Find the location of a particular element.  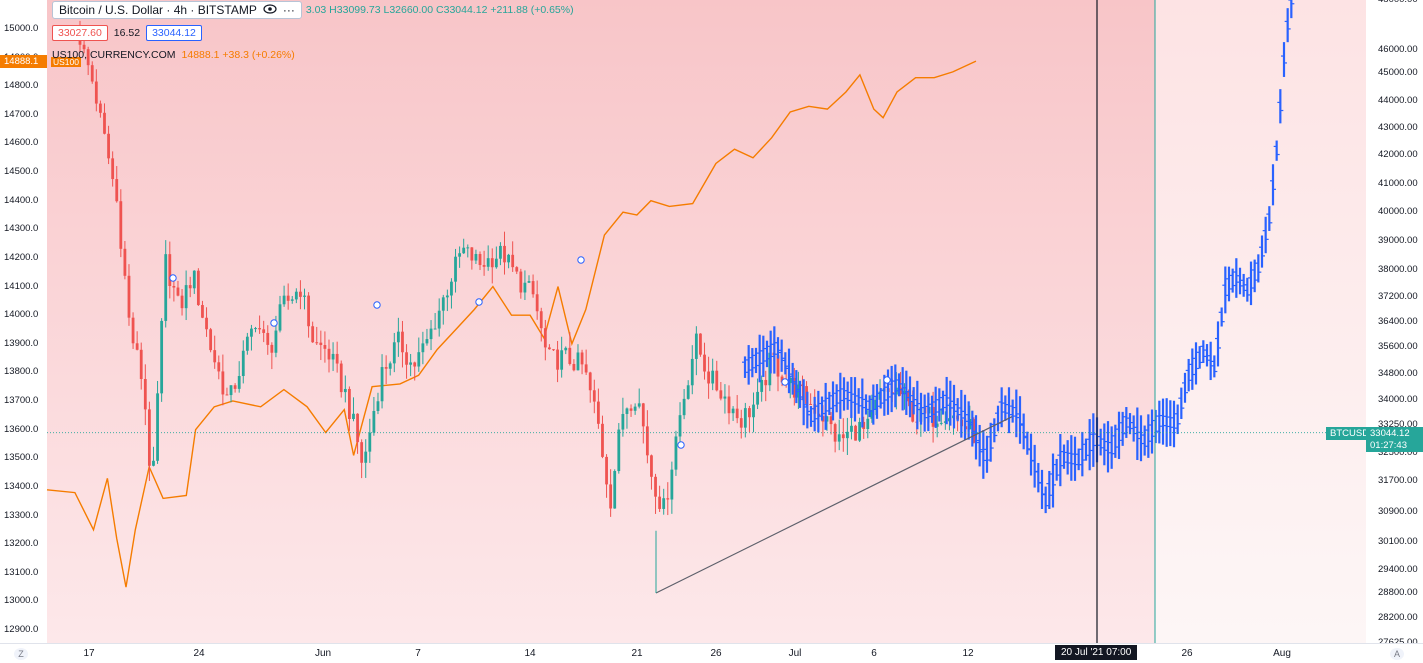

bid-price-box: 33027.60 is located at coordinates (80, 33).